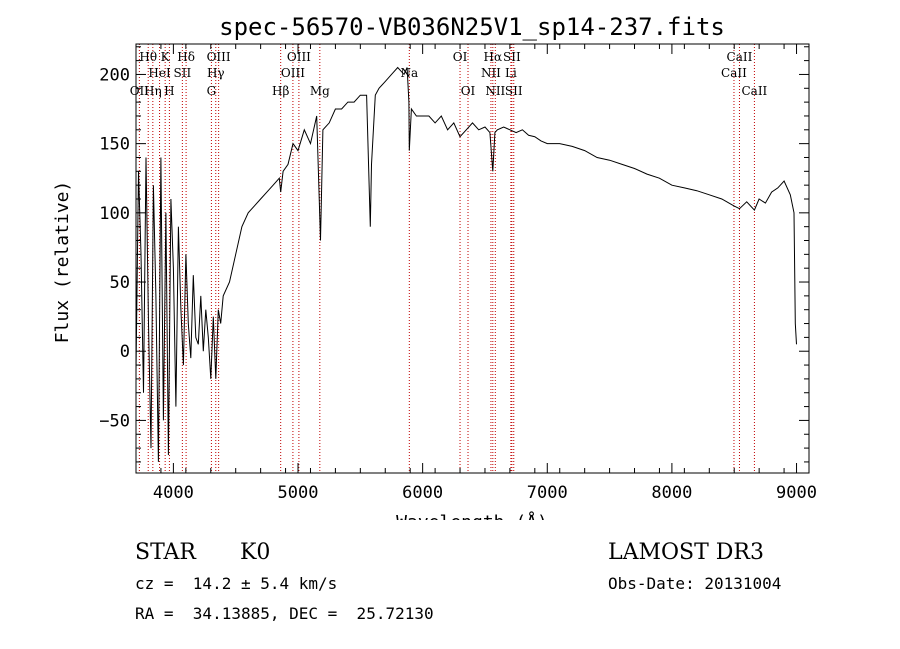 This screenshot has height=649, width=900. I want to click on redshift-value: cz = 14.2 ± 5.4 km/s, so click(236, 583).